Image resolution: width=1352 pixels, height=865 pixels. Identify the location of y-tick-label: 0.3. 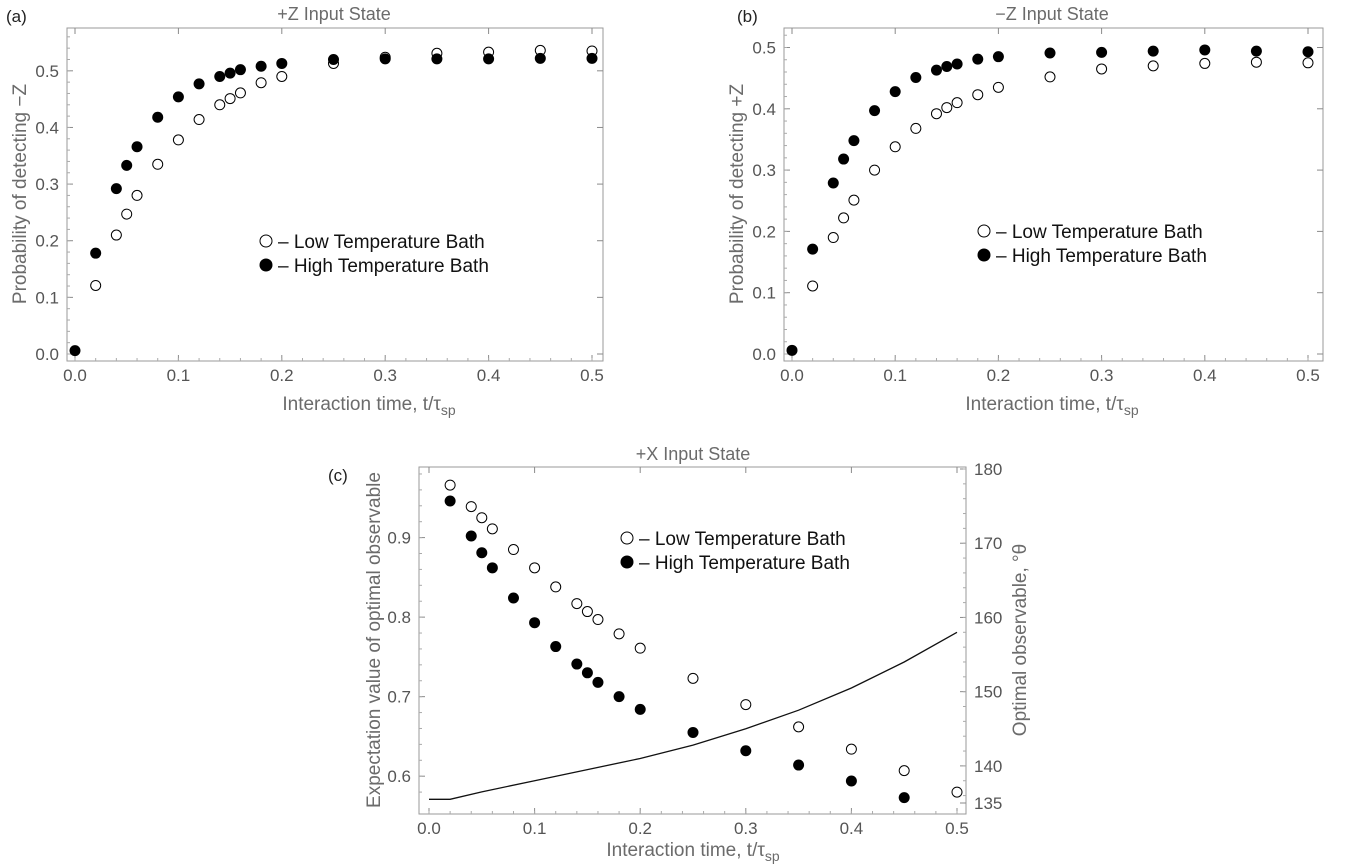
(764, 170).